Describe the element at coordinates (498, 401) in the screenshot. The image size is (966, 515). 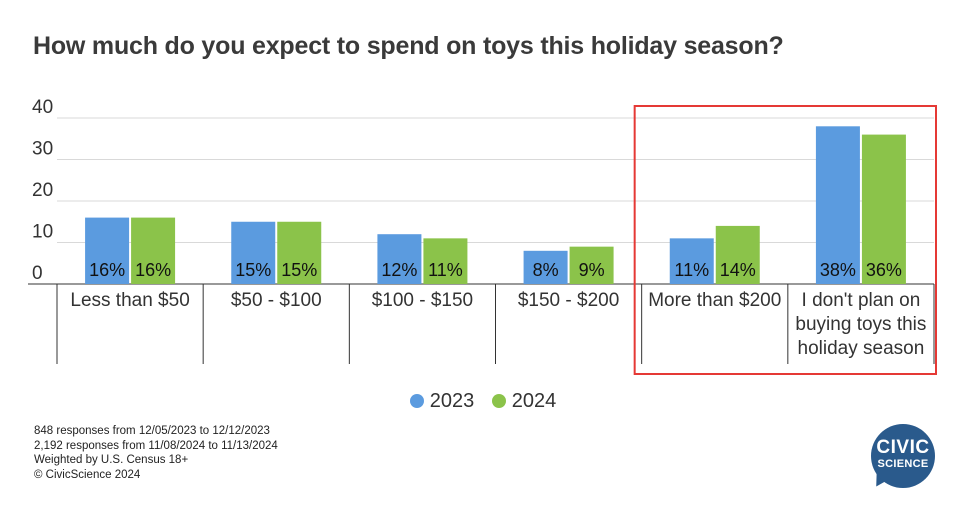
I see `legend-swatch-2024` at that location.